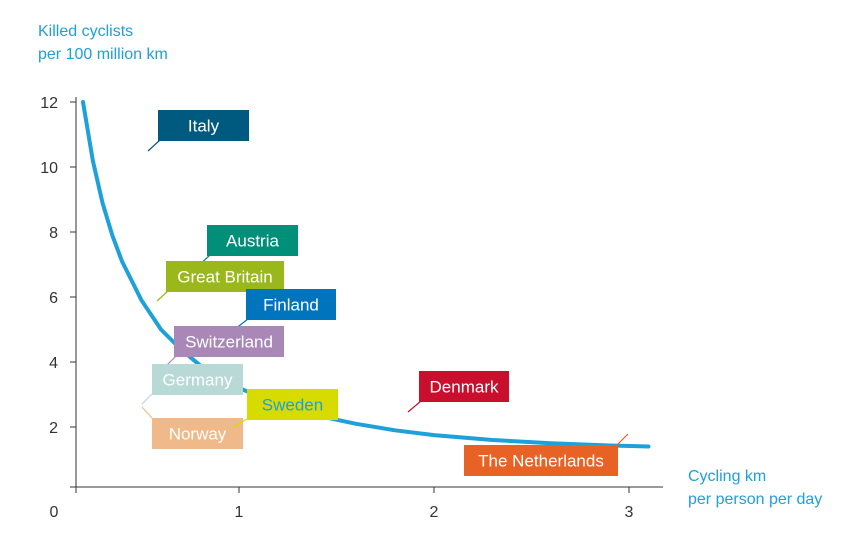 The height and width of the screenshot is (549, 855). I want to click on country-label-denmark: Denmark, so click(464, 387).